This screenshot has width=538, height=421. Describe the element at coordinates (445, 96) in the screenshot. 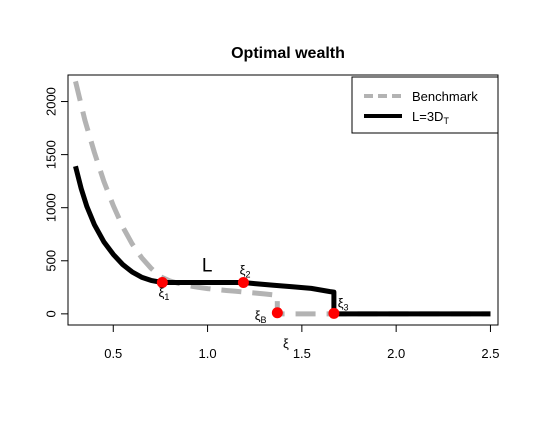

I see `legend-label: Benchmark` at that location.